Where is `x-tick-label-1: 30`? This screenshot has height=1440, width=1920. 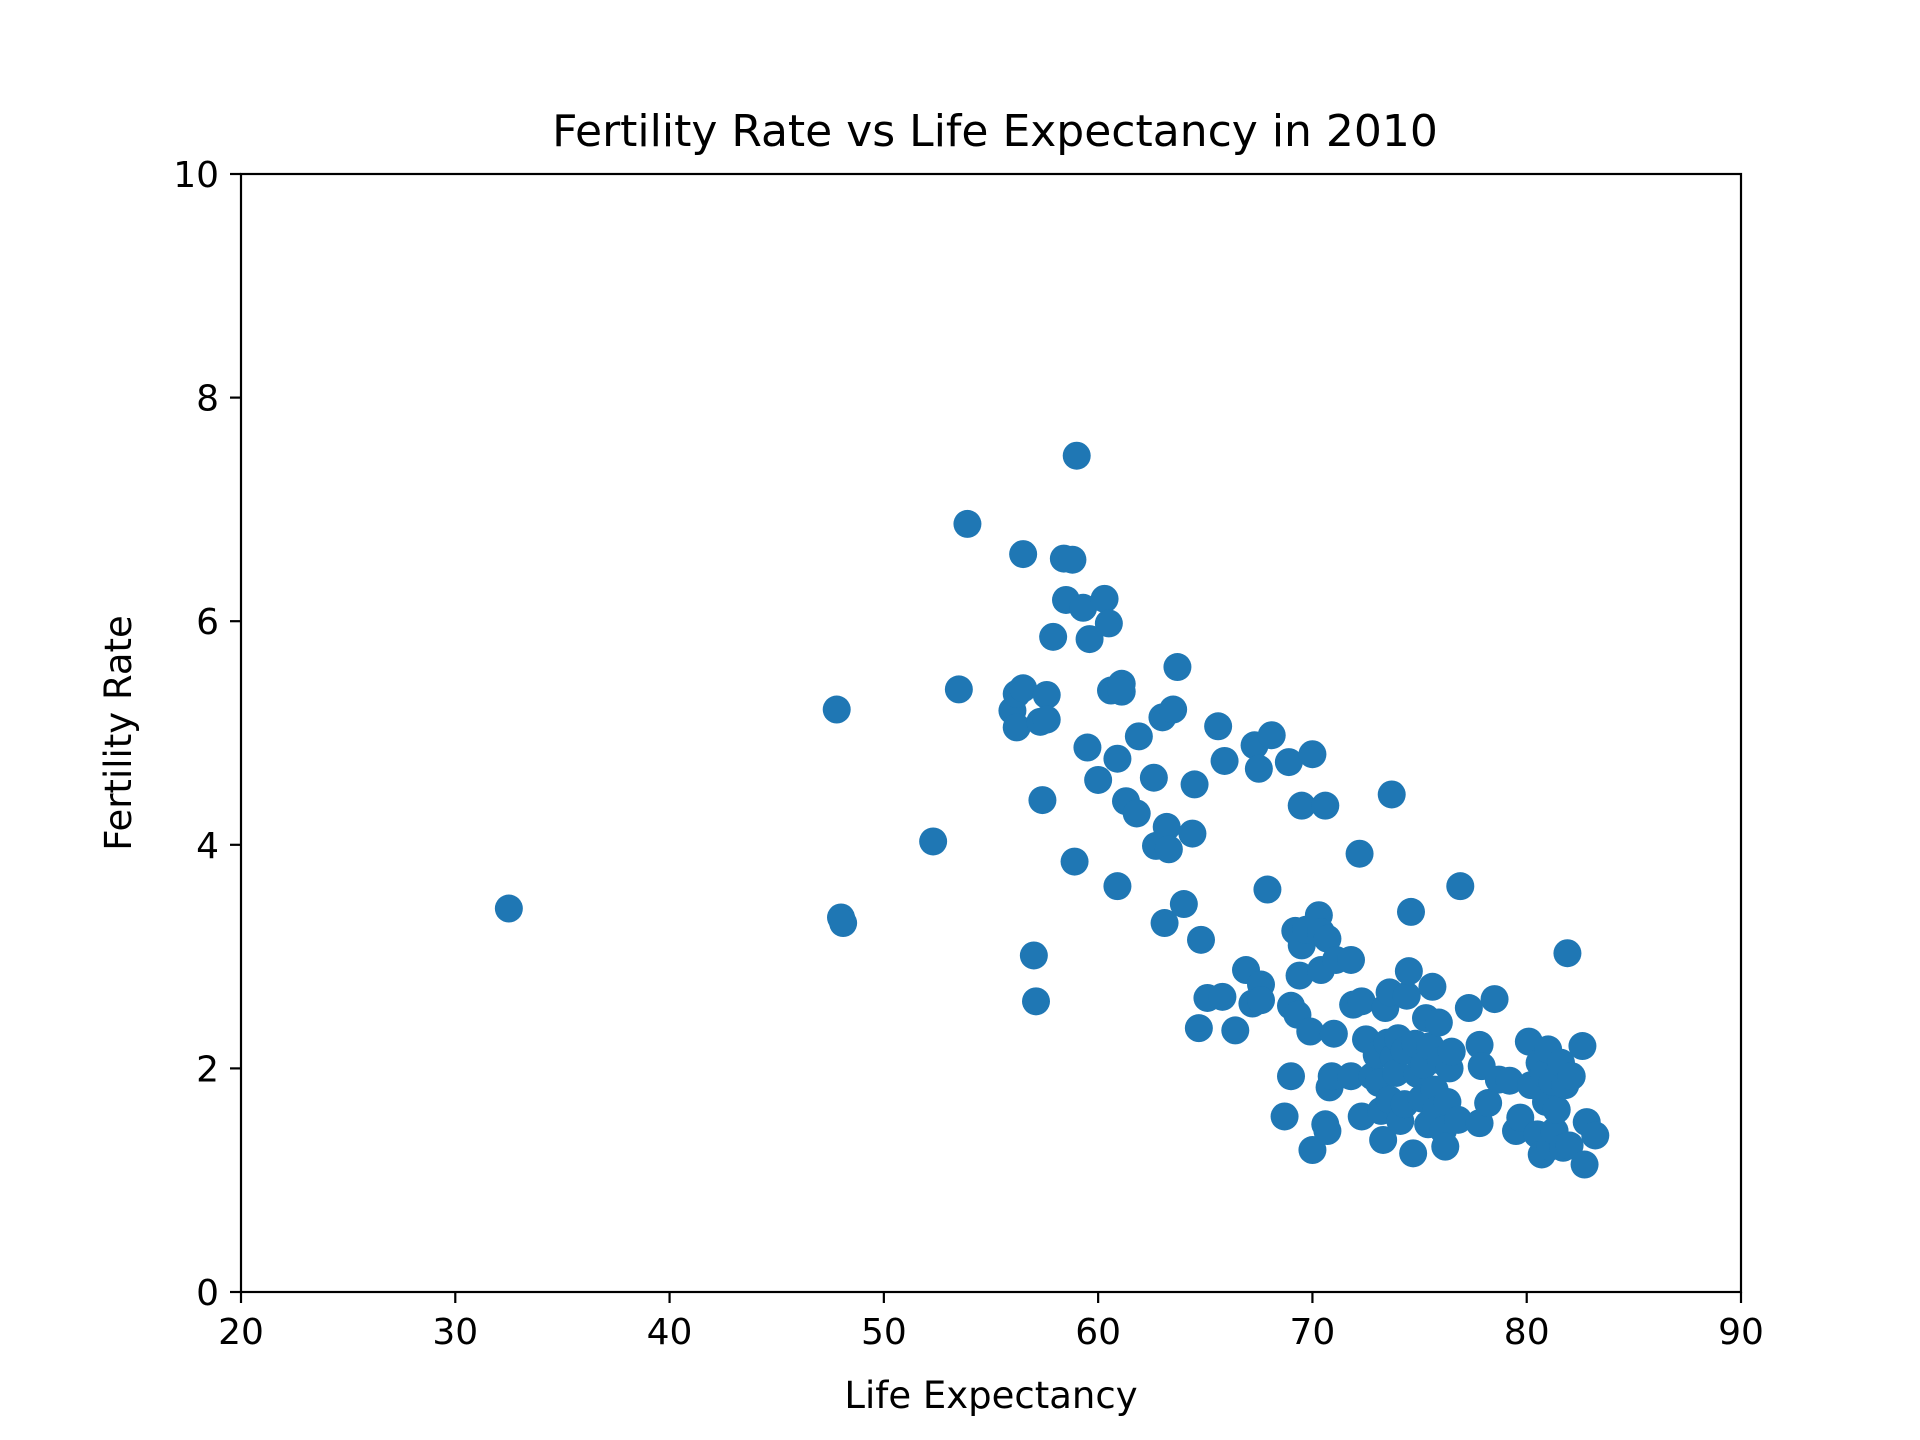 x-tick-label-1: 30 is located at coordinates (455, 1332).